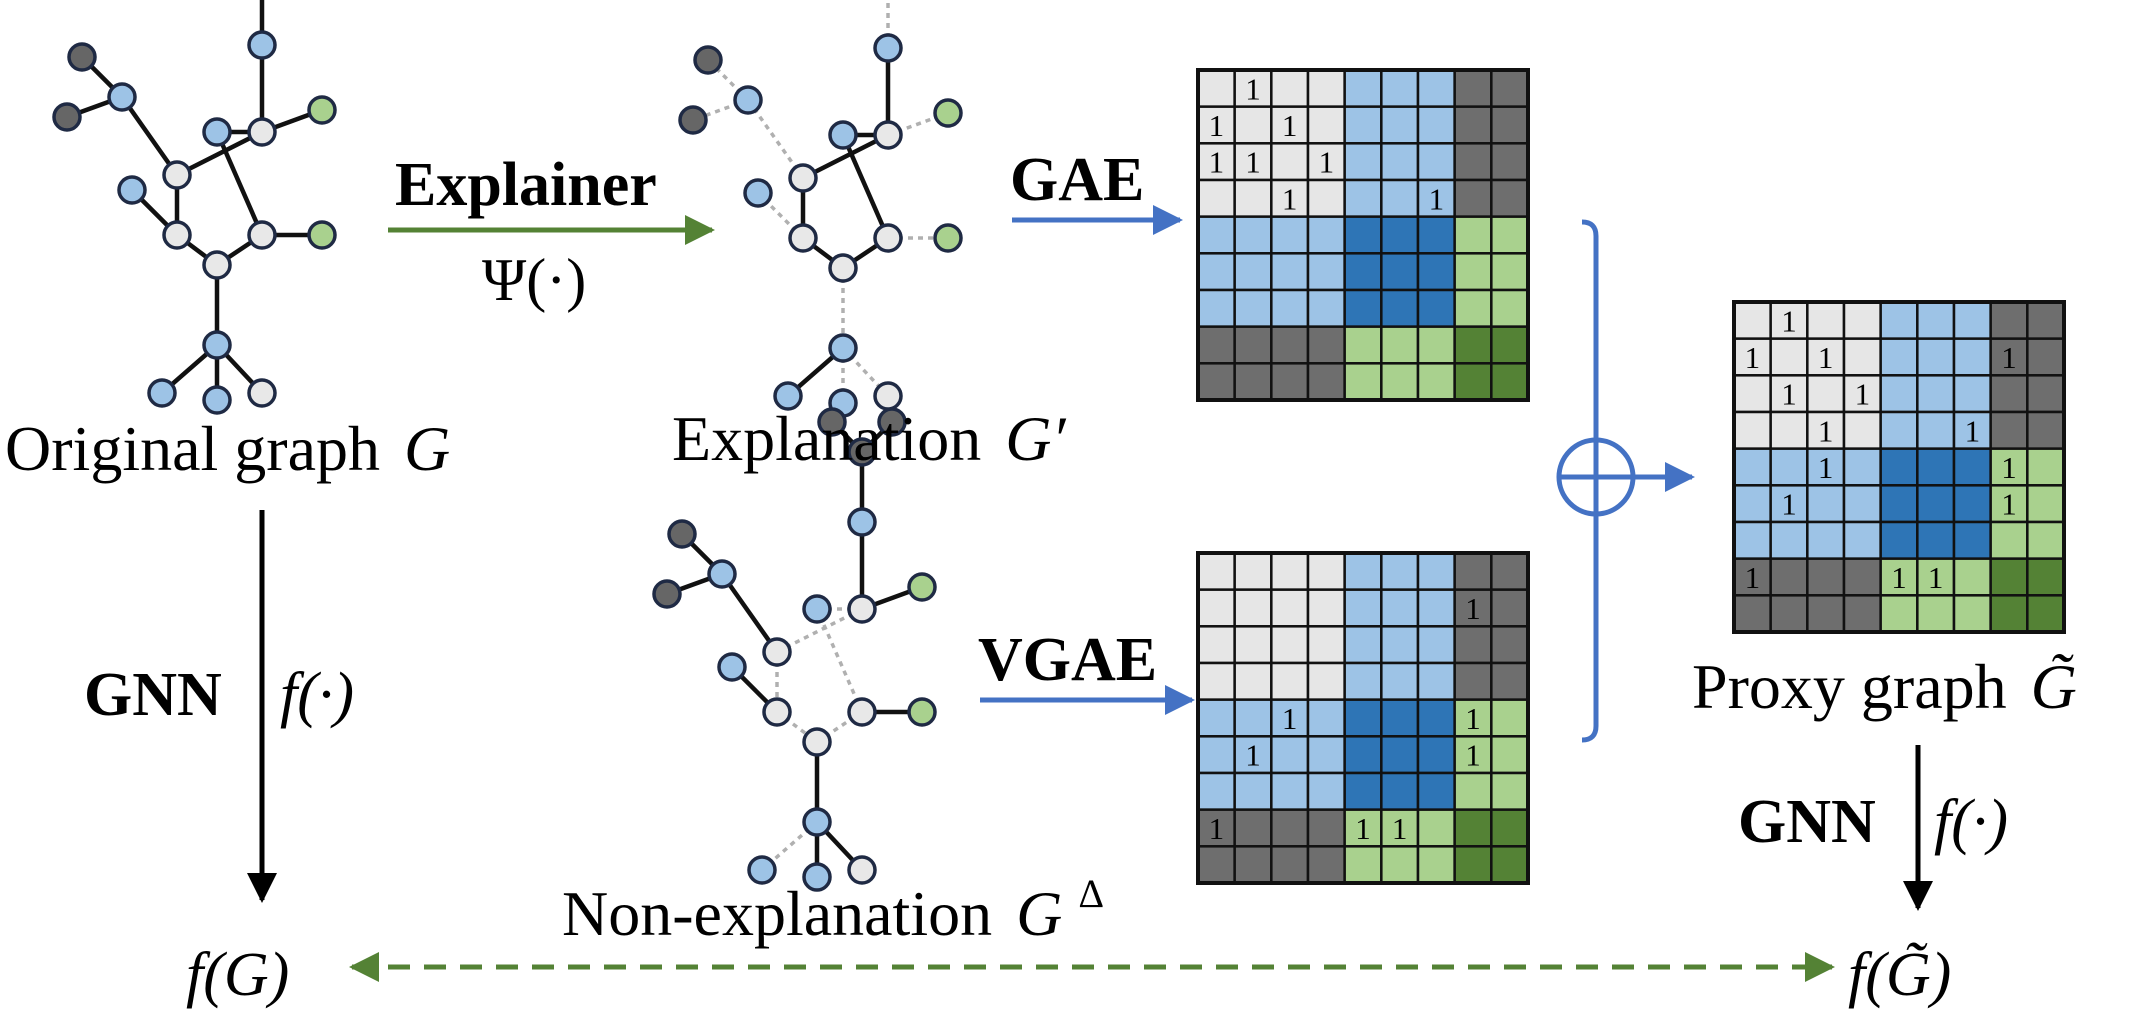 The image size is (2146, 1034). What do you see at coordinates (227, 448) in the screenshot?
I see `original-graph-caption: Original graph G` at bounding box center [227, 448].